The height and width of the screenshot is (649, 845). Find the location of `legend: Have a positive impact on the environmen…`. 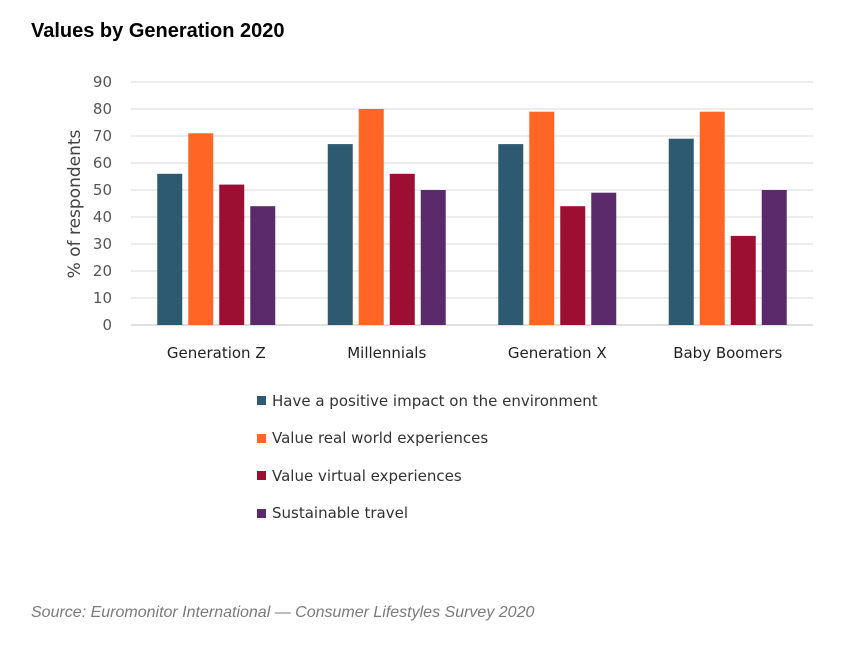

legend: Have a positive impact on the environmen… is located at coordinates (427, 457).